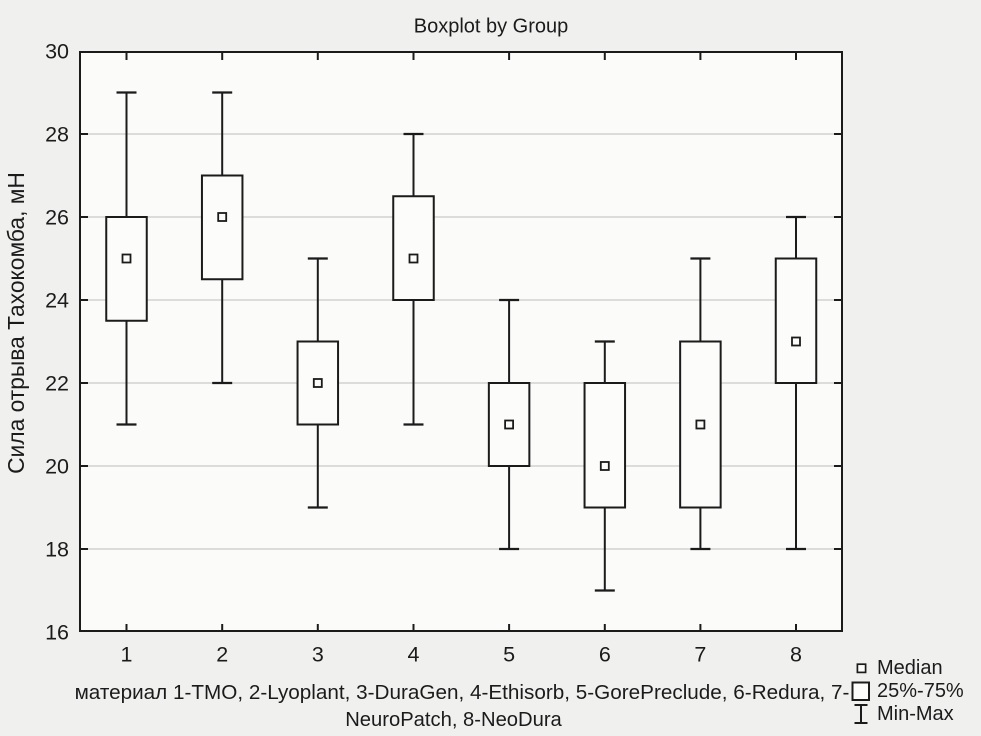 Image resolution: width=981 pixels, height=736 pixels. Describe the element at coordinates (318, 655) in the screenshot. I see `svg-text: 3` at that location.